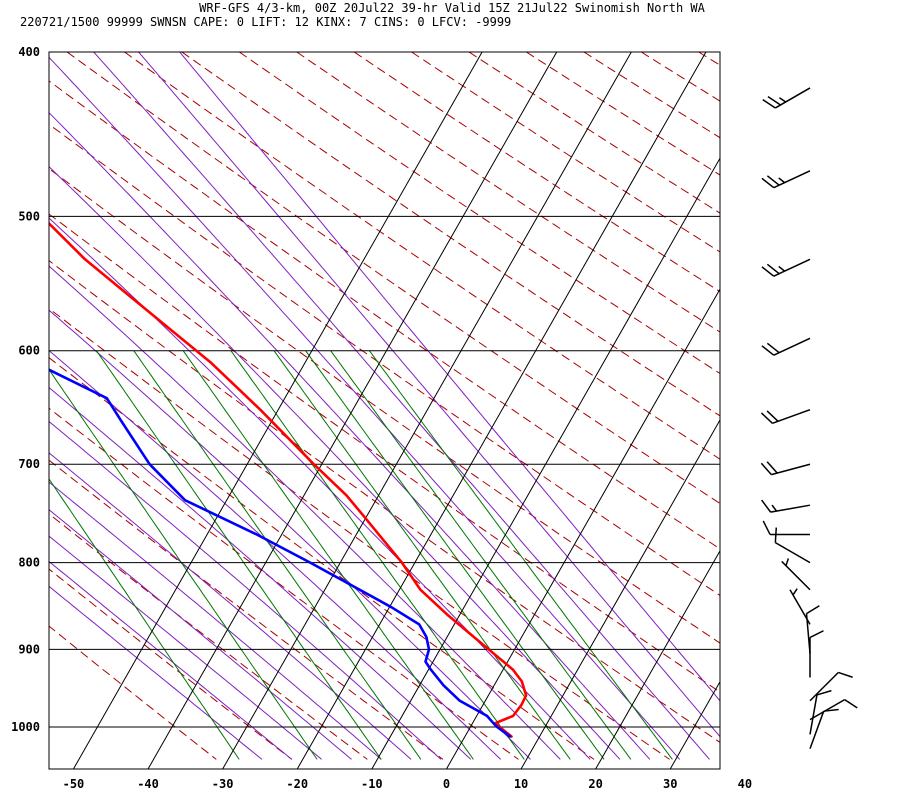 This screenshot has width=900, height=800. Describe the element at coordinates (29, 351) in the screenshot. I see `y-tick-label: 600` at that location.